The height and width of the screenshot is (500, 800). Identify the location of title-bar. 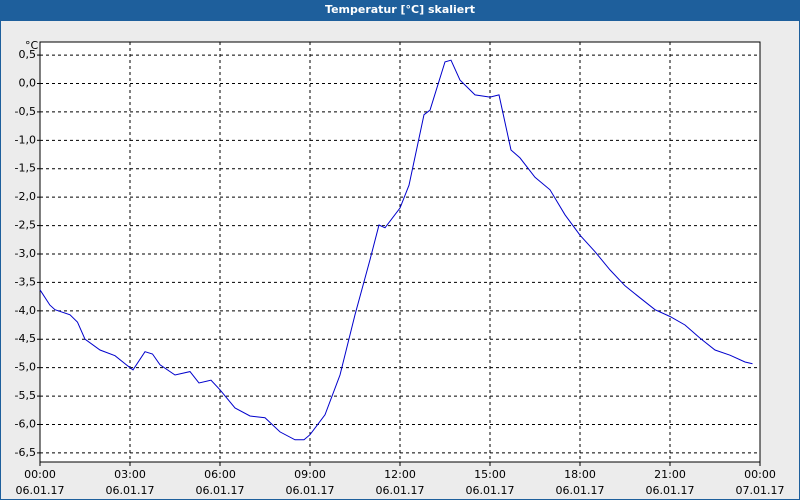
(400, 10).